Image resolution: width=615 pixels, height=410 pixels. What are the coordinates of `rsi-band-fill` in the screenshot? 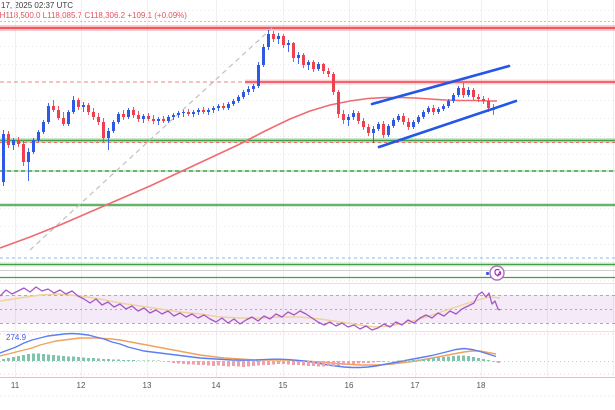 It's located at (307, 309).